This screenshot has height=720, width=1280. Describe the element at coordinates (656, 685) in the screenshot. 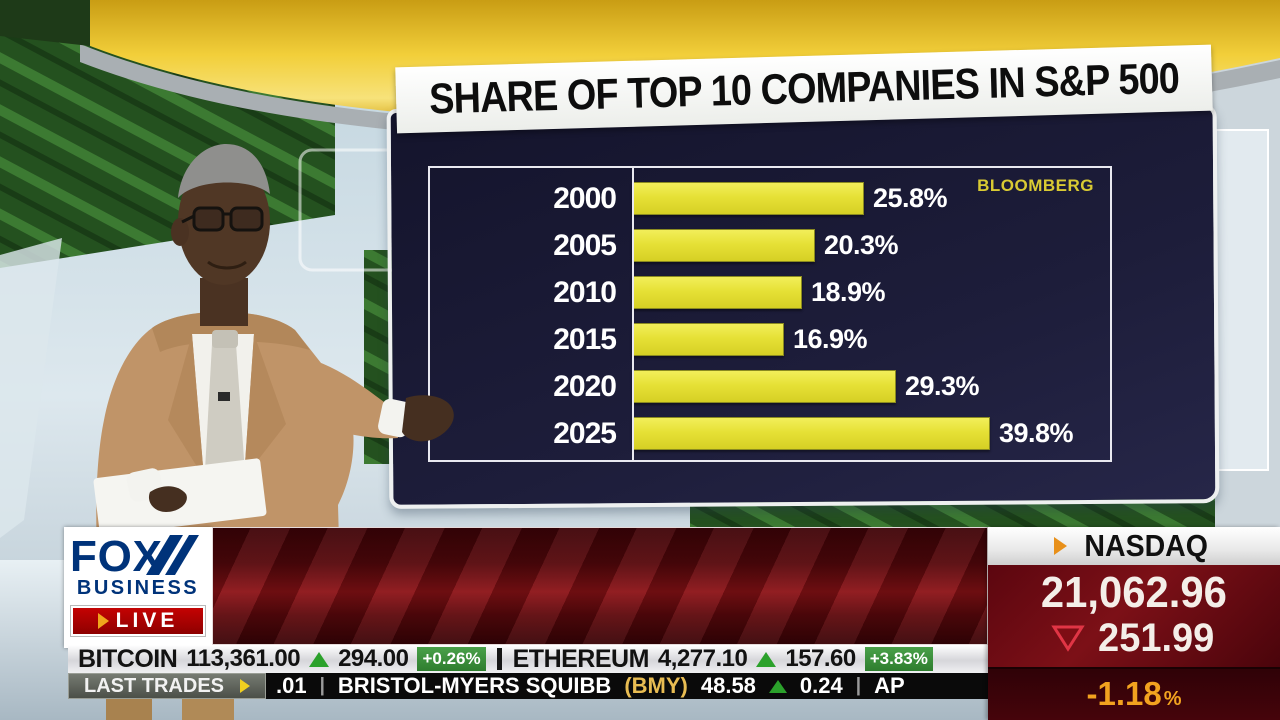

I see `trade-ticker-symbol: (BMY)` at that location.